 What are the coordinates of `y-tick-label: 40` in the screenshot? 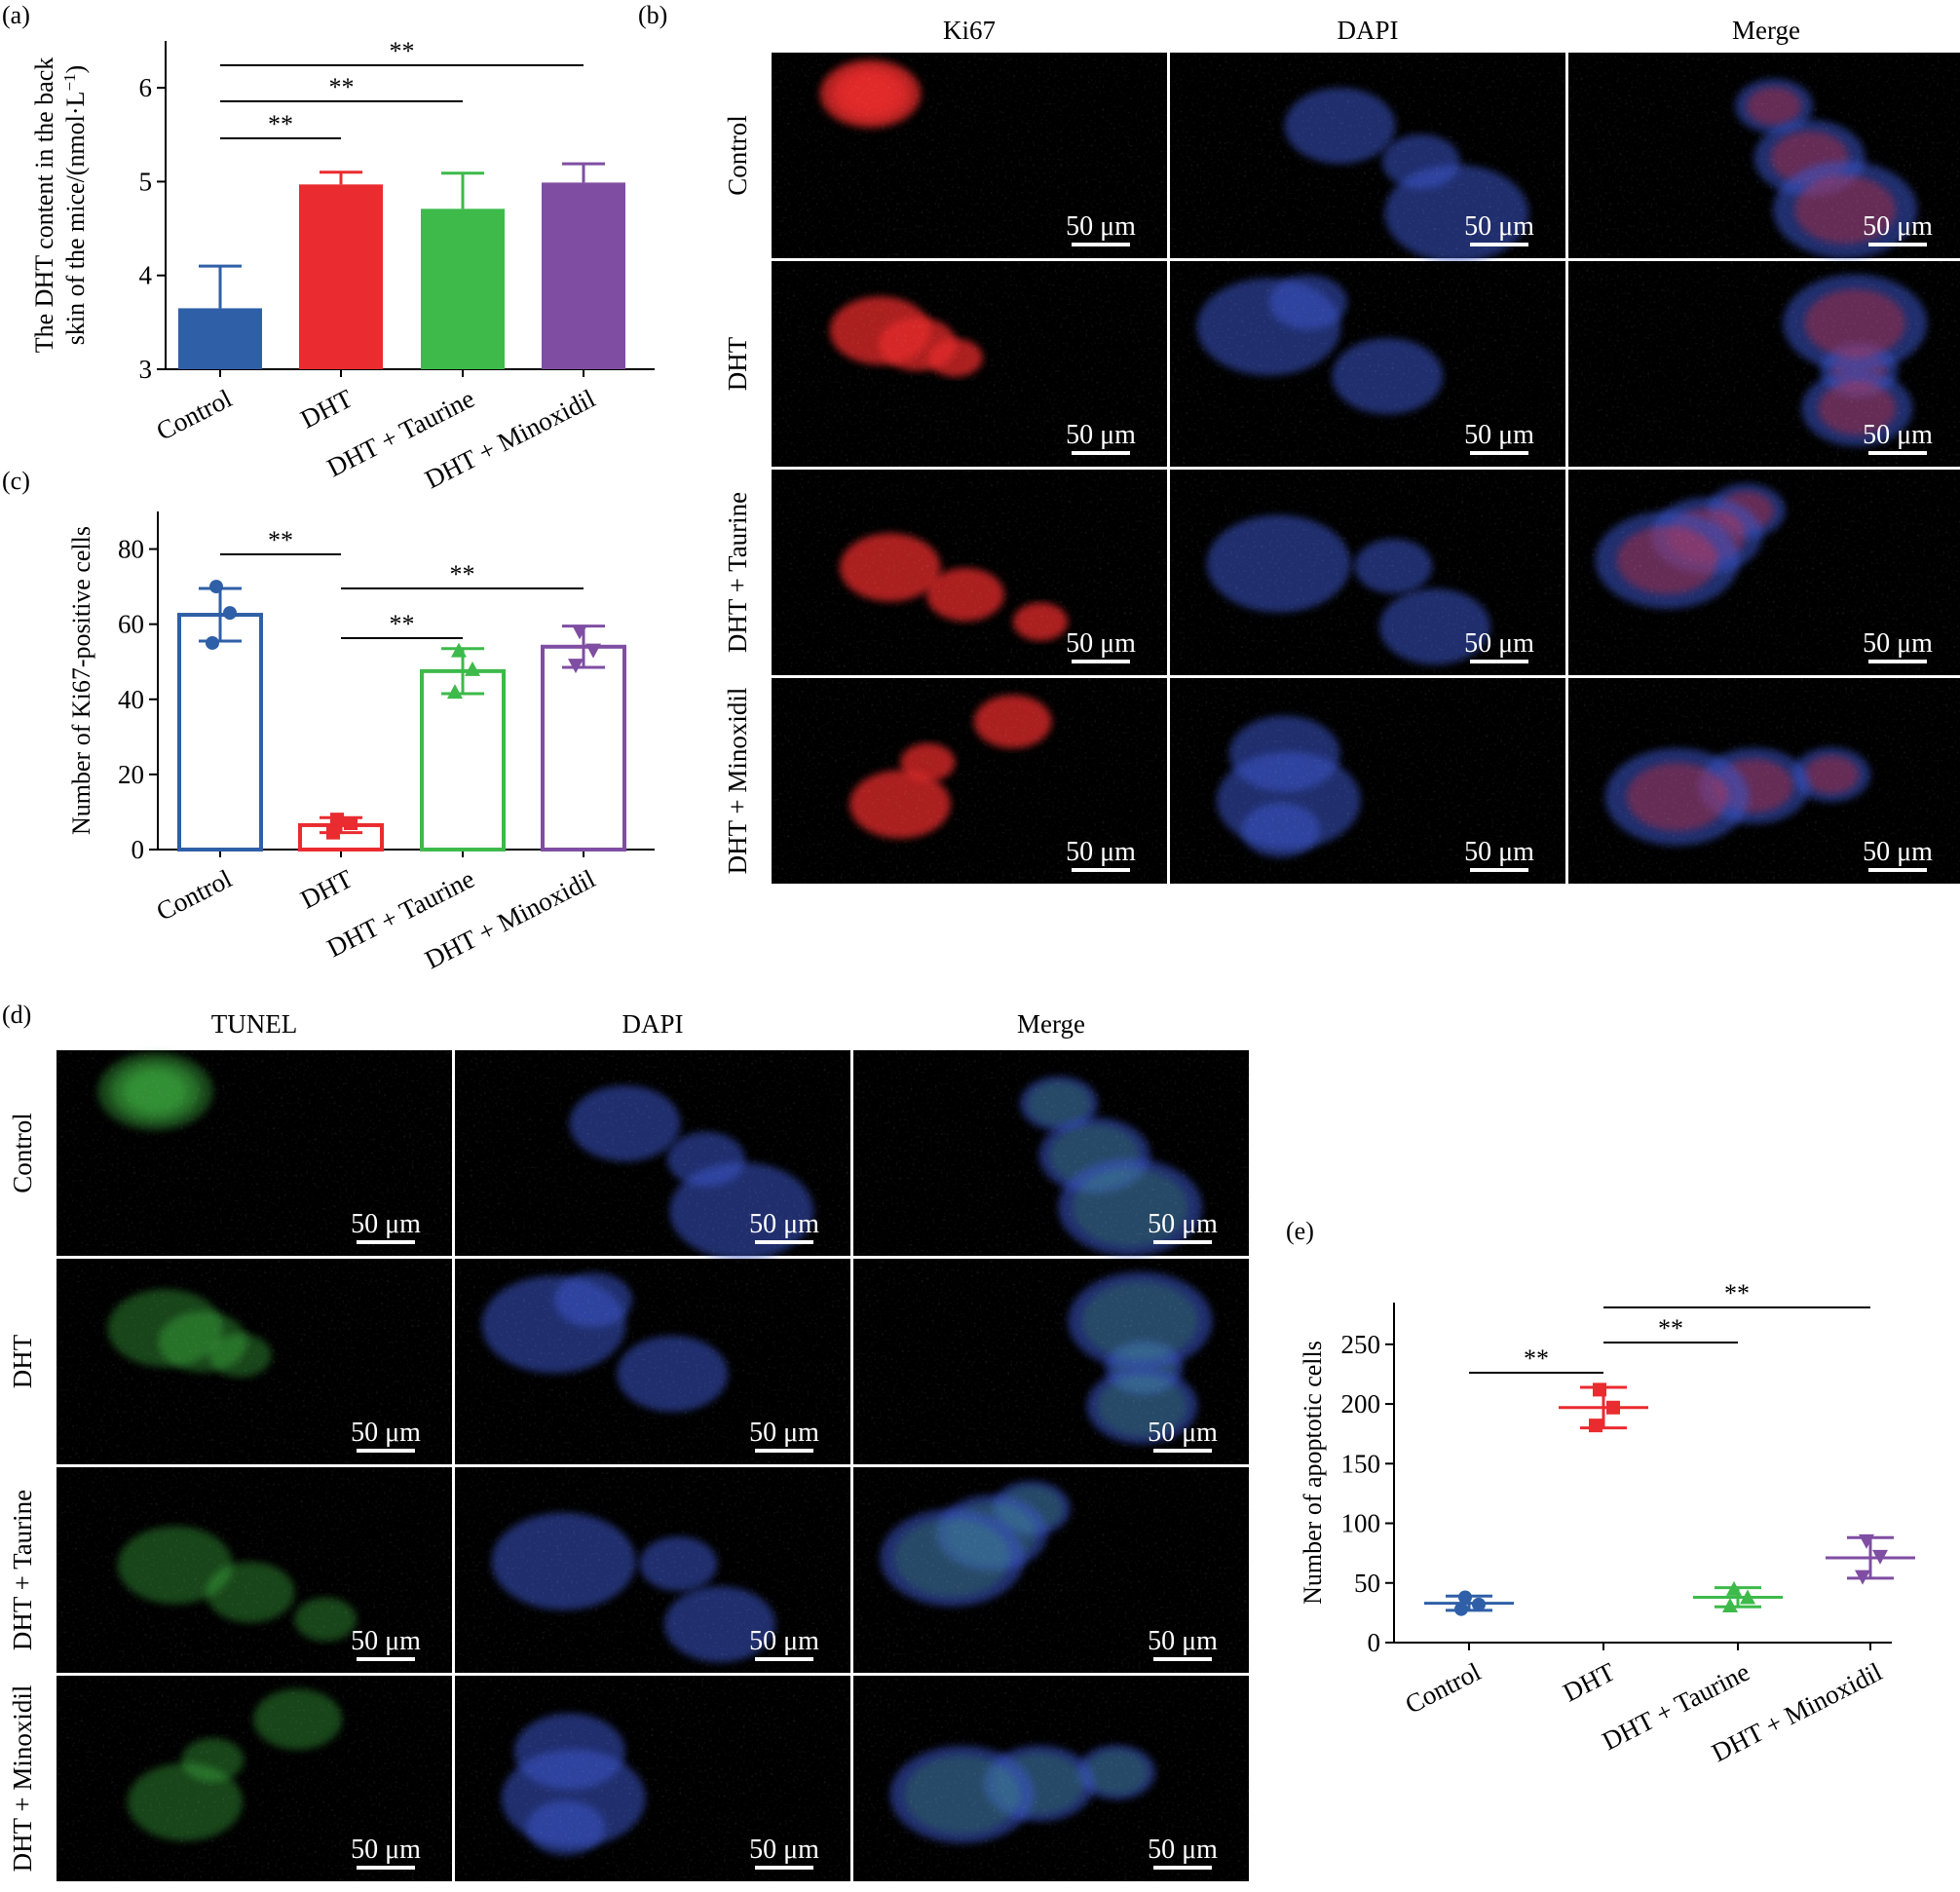 It's located at (131, 699).